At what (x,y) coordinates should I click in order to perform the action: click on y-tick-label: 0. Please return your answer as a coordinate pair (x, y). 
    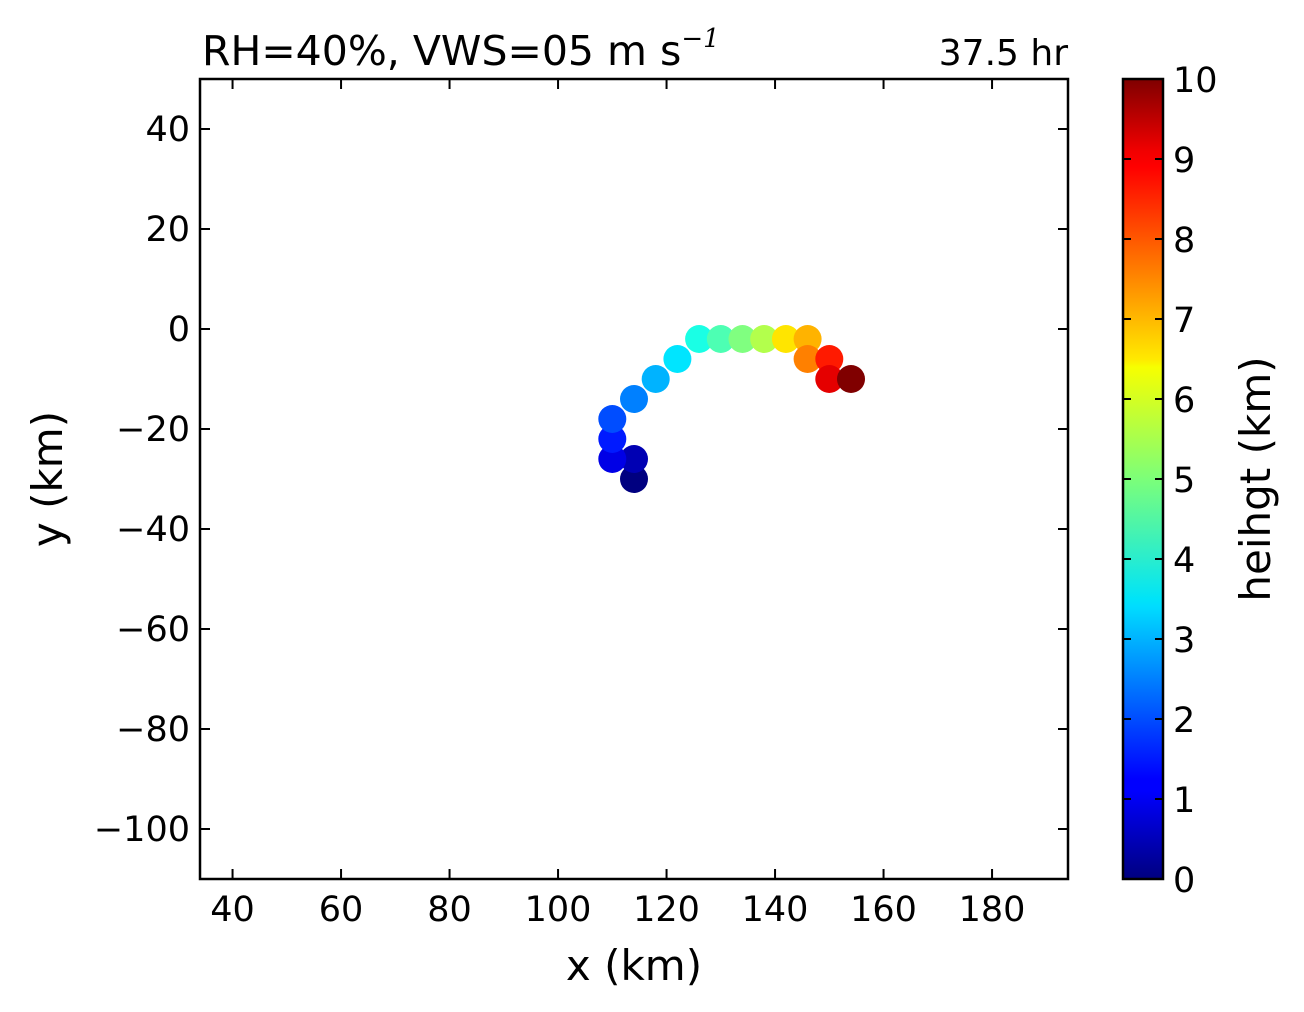
    Looking at the image, I should click on (179, 330).